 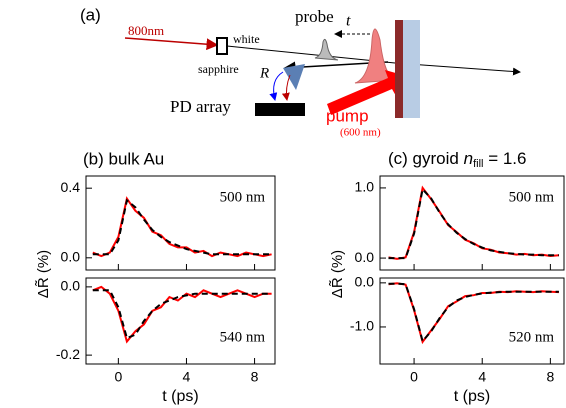 I want to click on panel-title: (b) bulk Au, so click(x=123, y=158).